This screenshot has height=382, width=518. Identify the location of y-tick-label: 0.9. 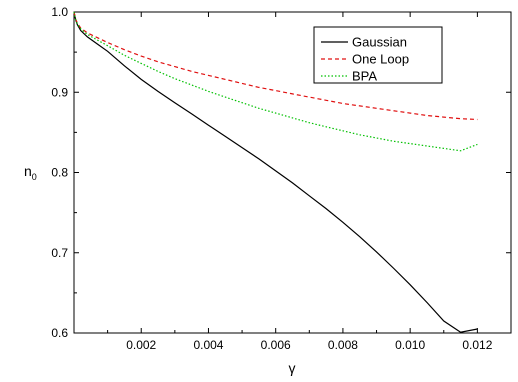
(59, 92).